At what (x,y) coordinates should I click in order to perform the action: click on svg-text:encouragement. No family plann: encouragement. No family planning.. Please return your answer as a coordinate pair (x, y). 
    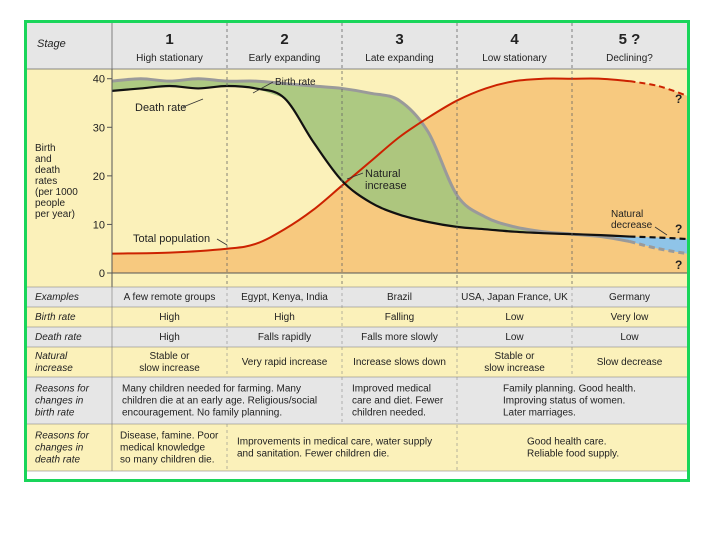
    Looking at the image, I should click on (202, 413).